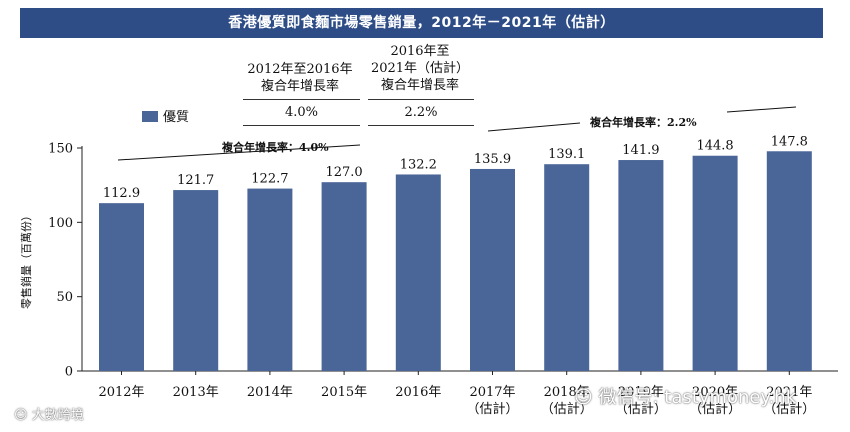  Describe the element at coordinates (566, 154) in the screenshot. I see `data-label-2018年: 139.1` at that location.